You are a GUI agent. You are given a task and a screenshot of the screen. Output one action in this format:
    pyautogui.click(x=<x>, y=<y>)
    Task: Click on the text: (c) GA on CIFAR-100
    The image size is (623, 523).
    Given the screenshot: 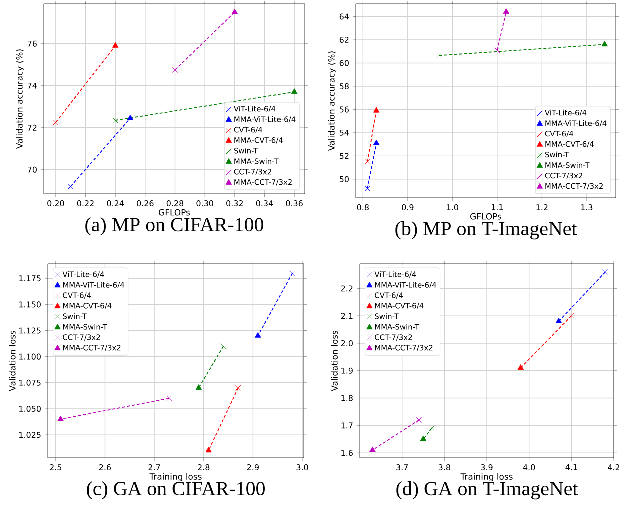 What is the action you would take?
    pyautogui.click(x=176, y=491)
    